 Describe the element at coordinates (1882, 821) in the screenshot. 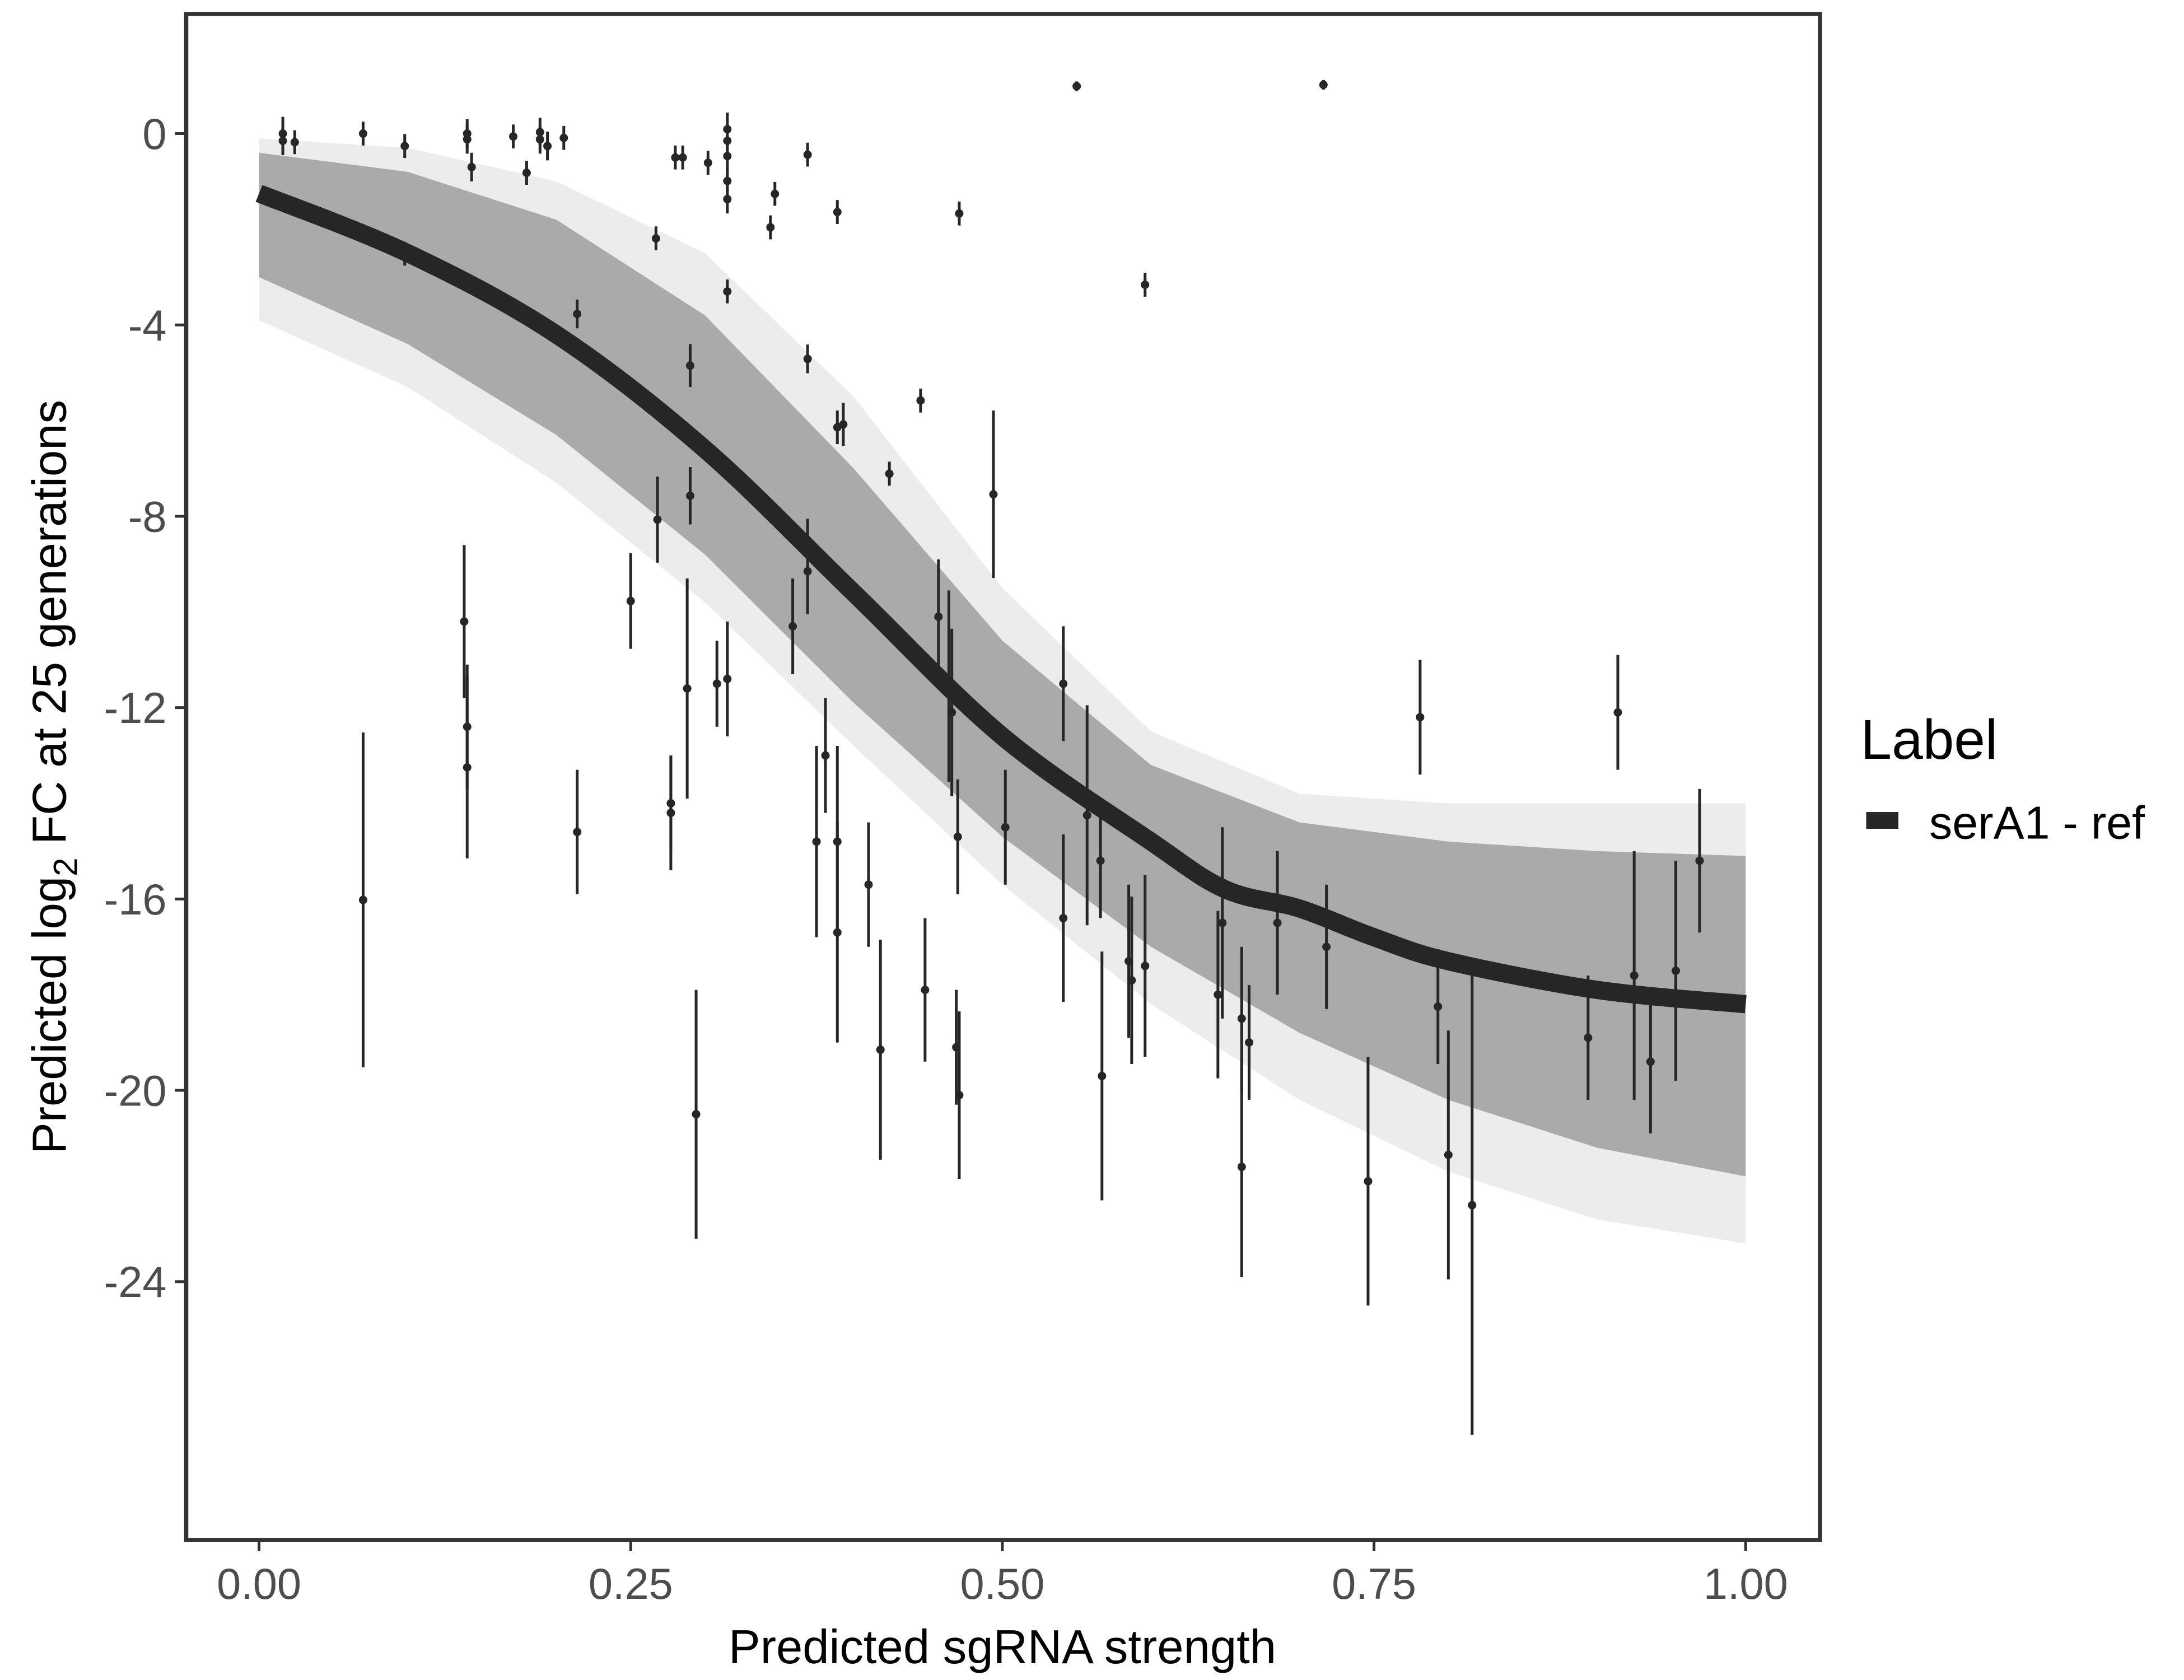

I see `legend-key-swatch` at that location.